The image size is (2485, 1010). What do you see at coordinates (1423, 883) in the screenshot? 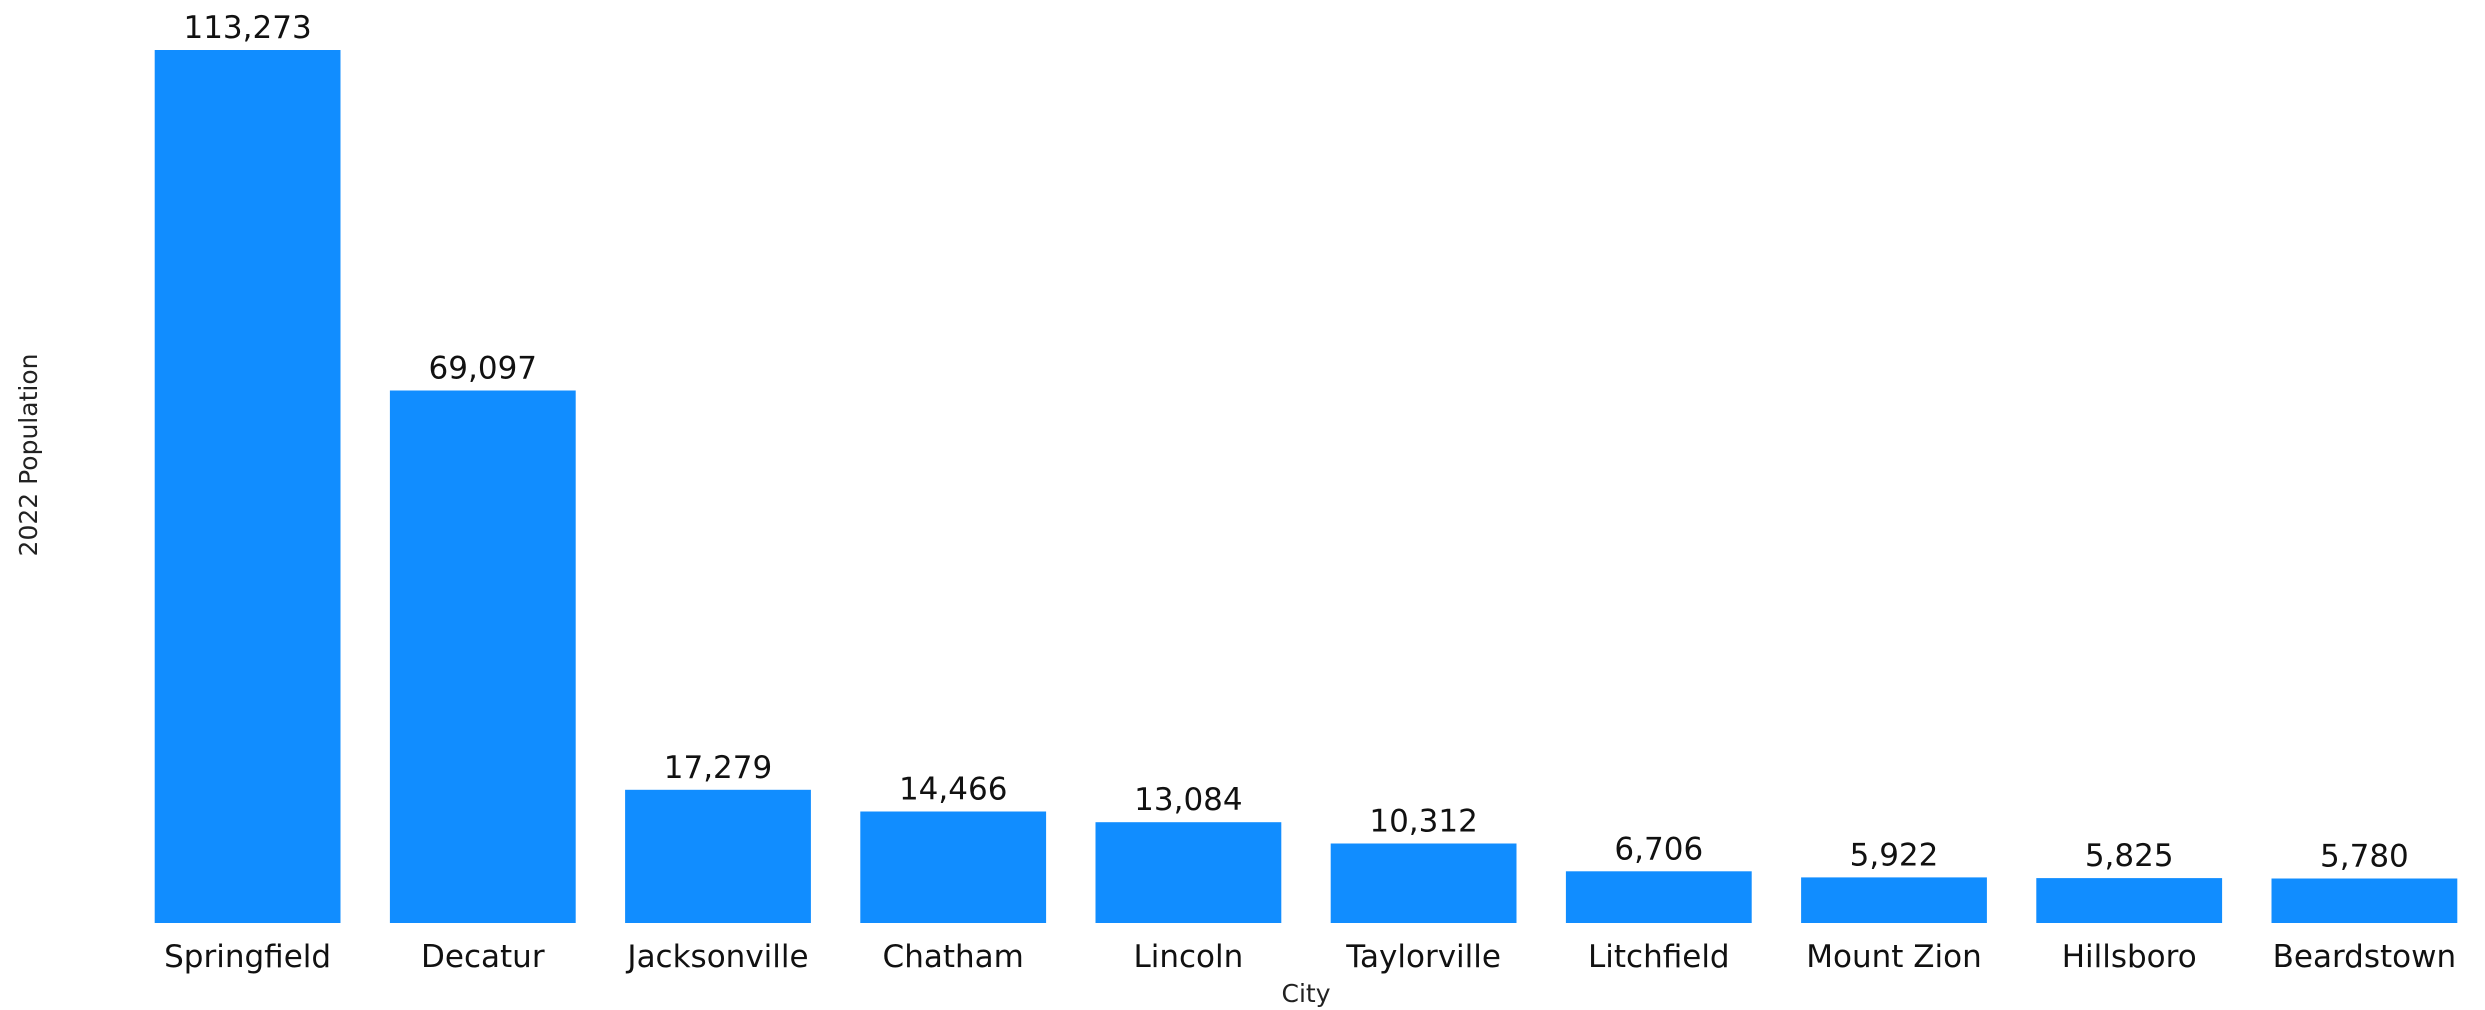
I see `bar-taylorville` at bounding box center [1423, 883].